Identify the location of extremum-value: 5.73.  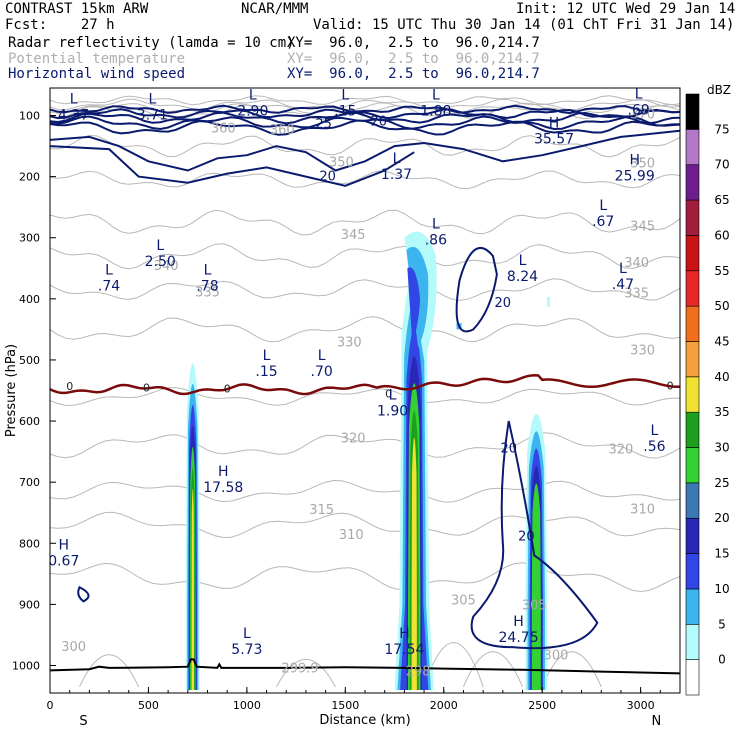
(246, 650).